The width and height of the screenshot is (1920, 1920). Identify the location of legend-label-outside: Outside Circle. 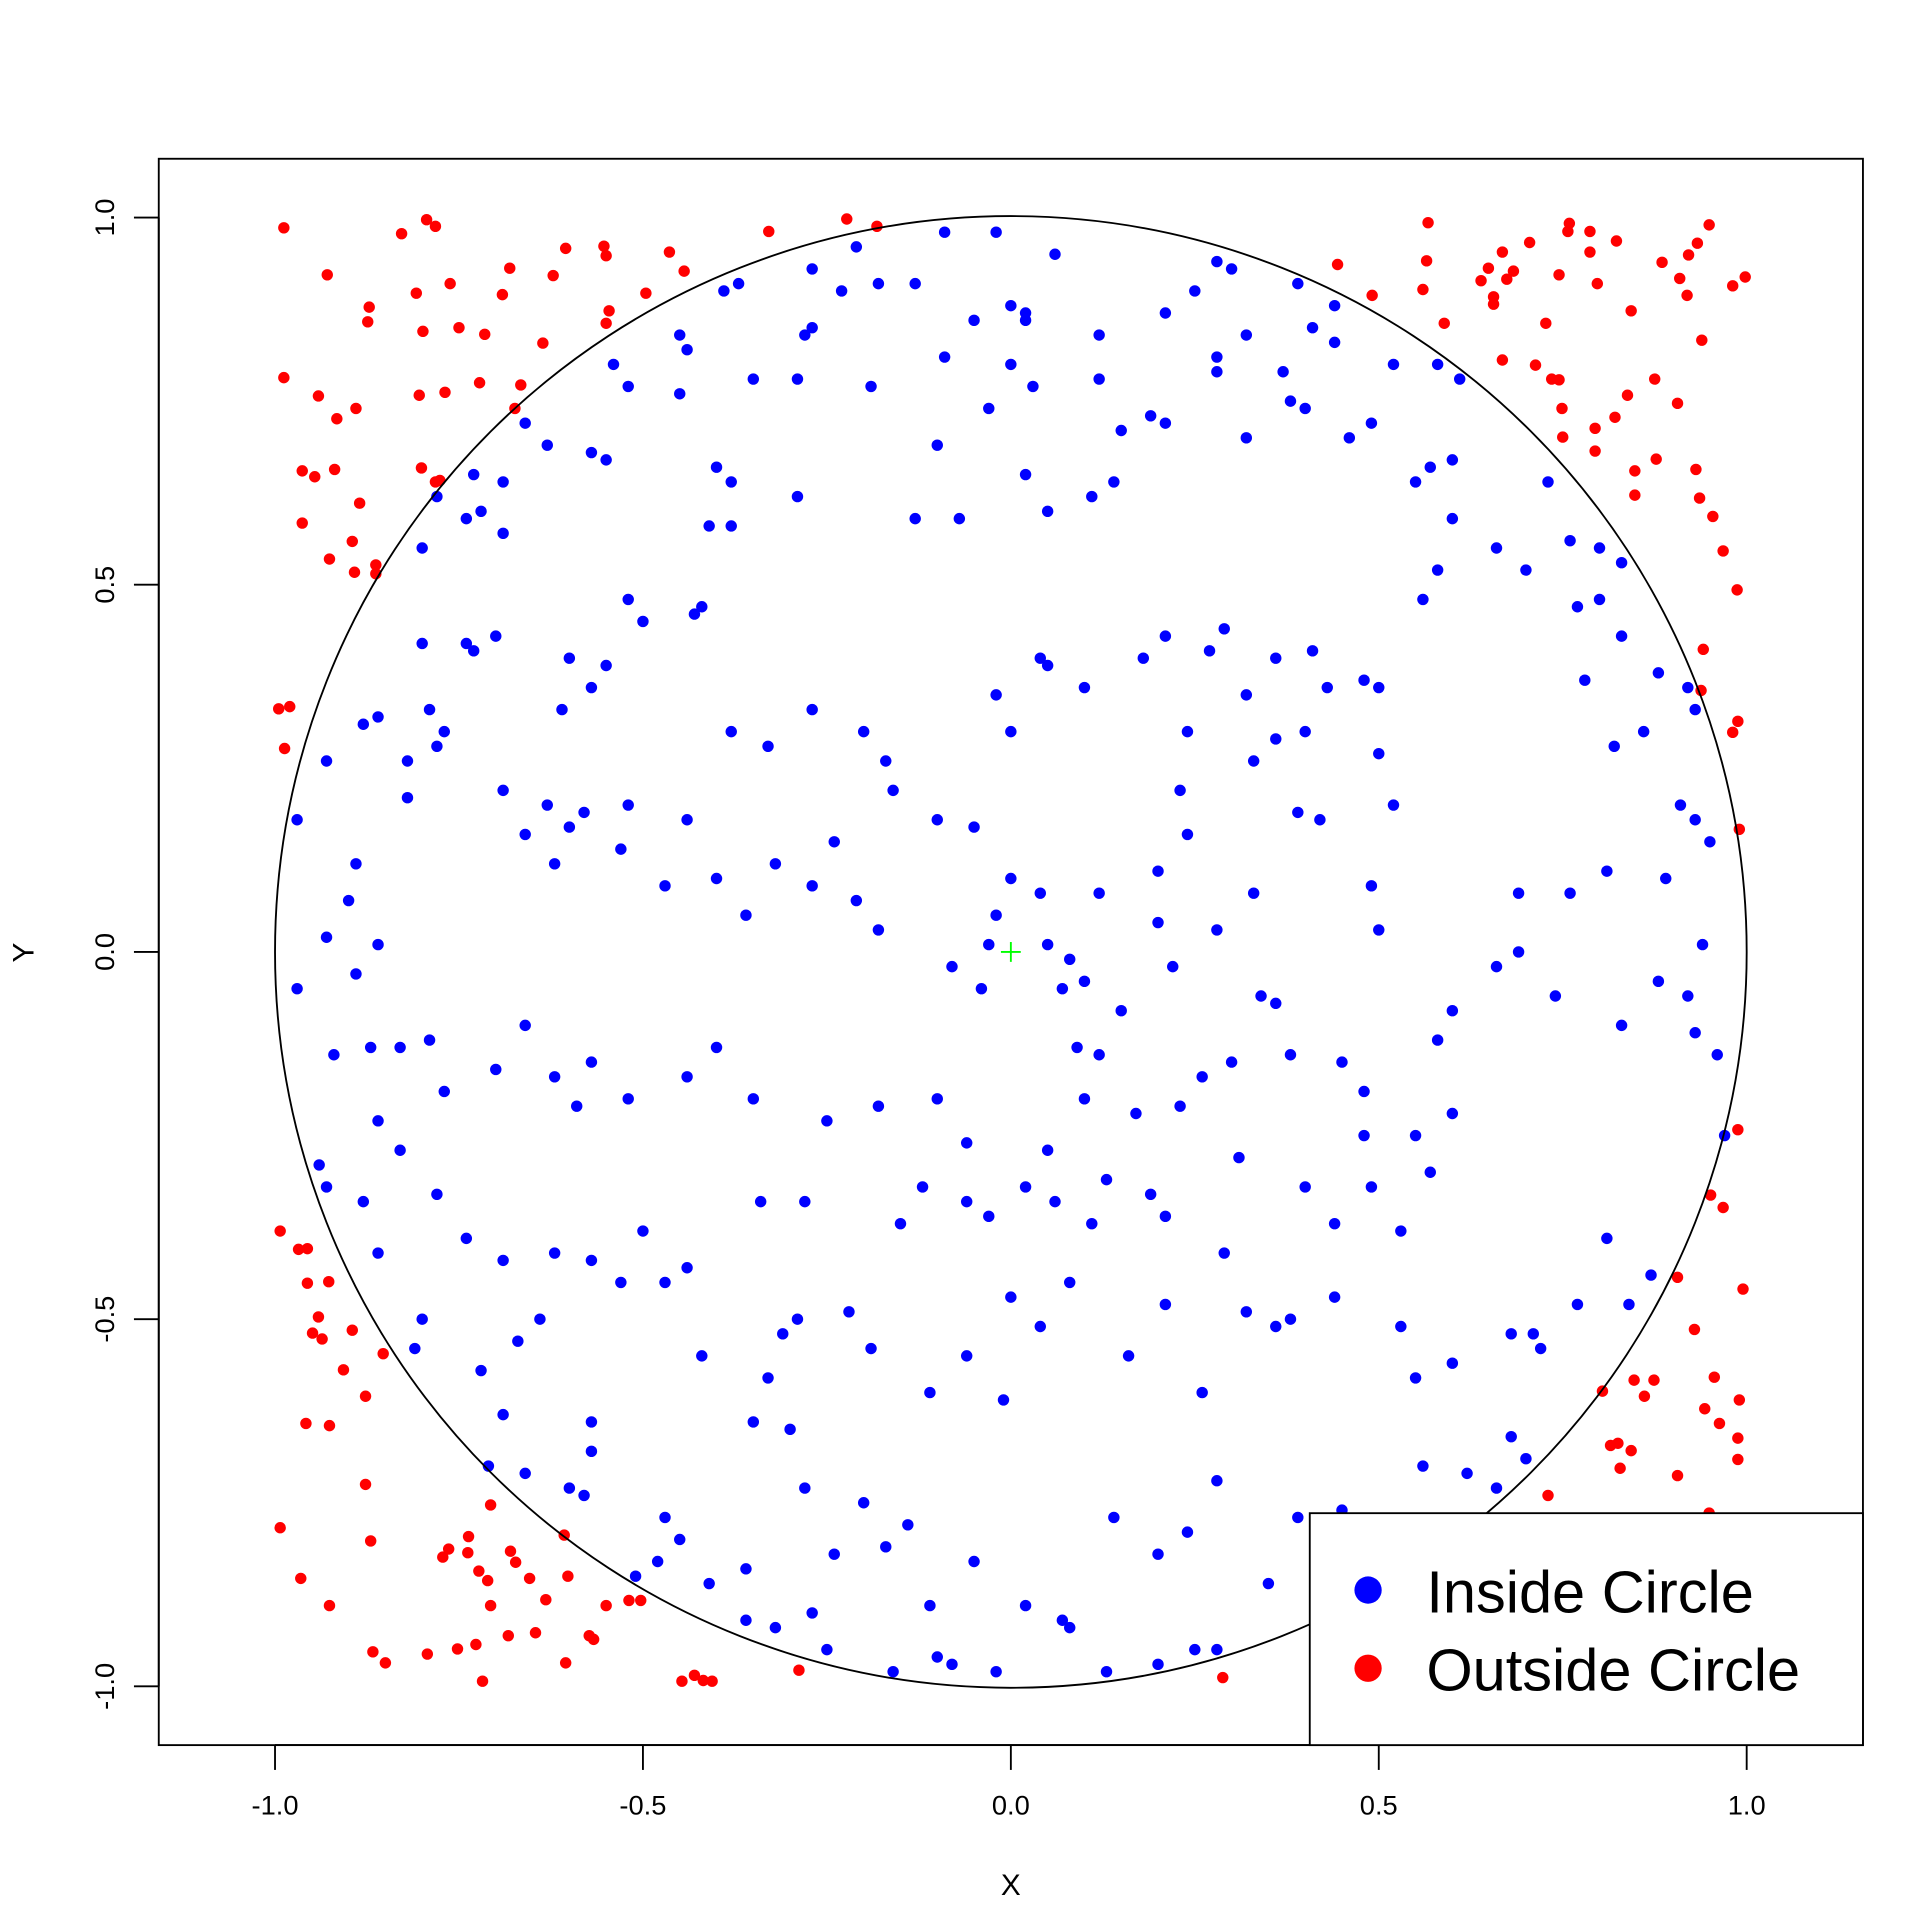
(1613, 1670).